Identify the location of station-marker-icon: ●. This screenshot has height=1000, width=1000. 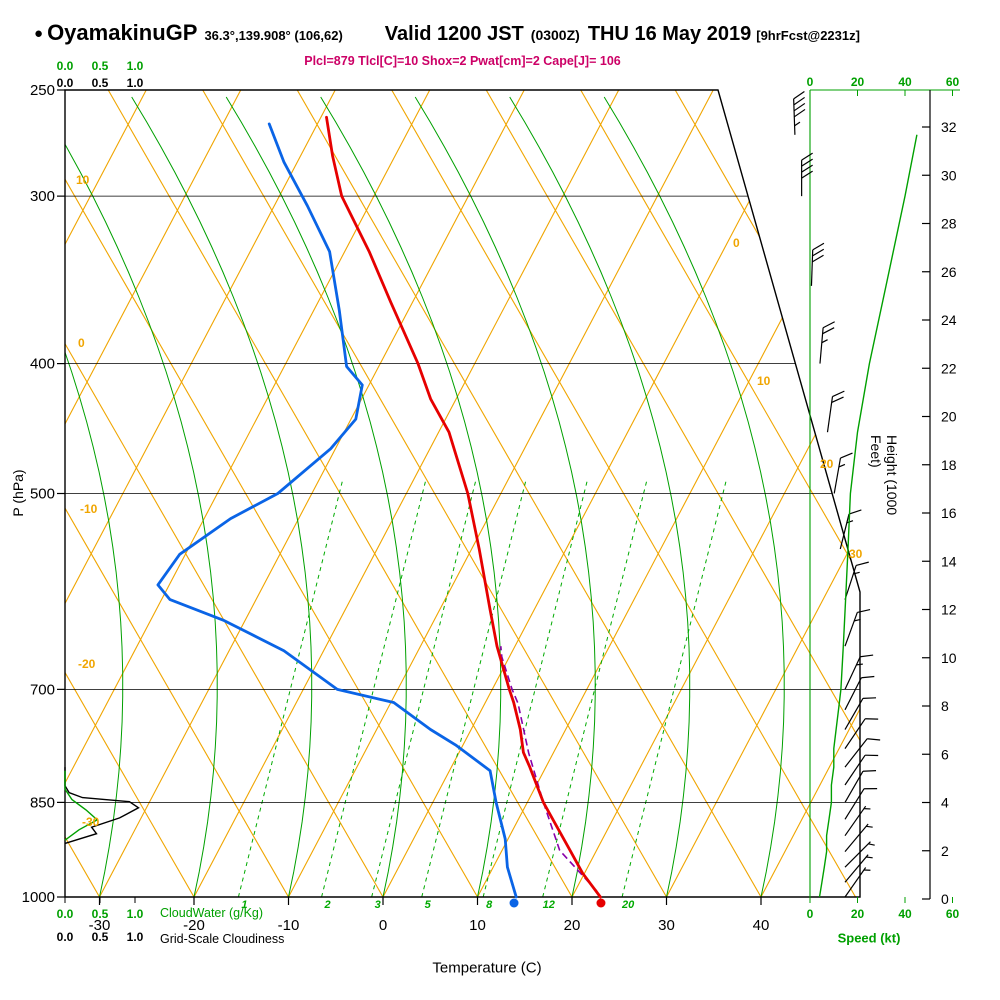
(39, 33).